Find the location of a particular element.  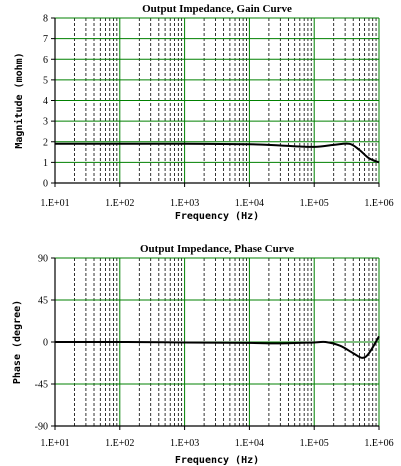

y-axis-label: Phase (degree) is located at coordinates (17, 342).